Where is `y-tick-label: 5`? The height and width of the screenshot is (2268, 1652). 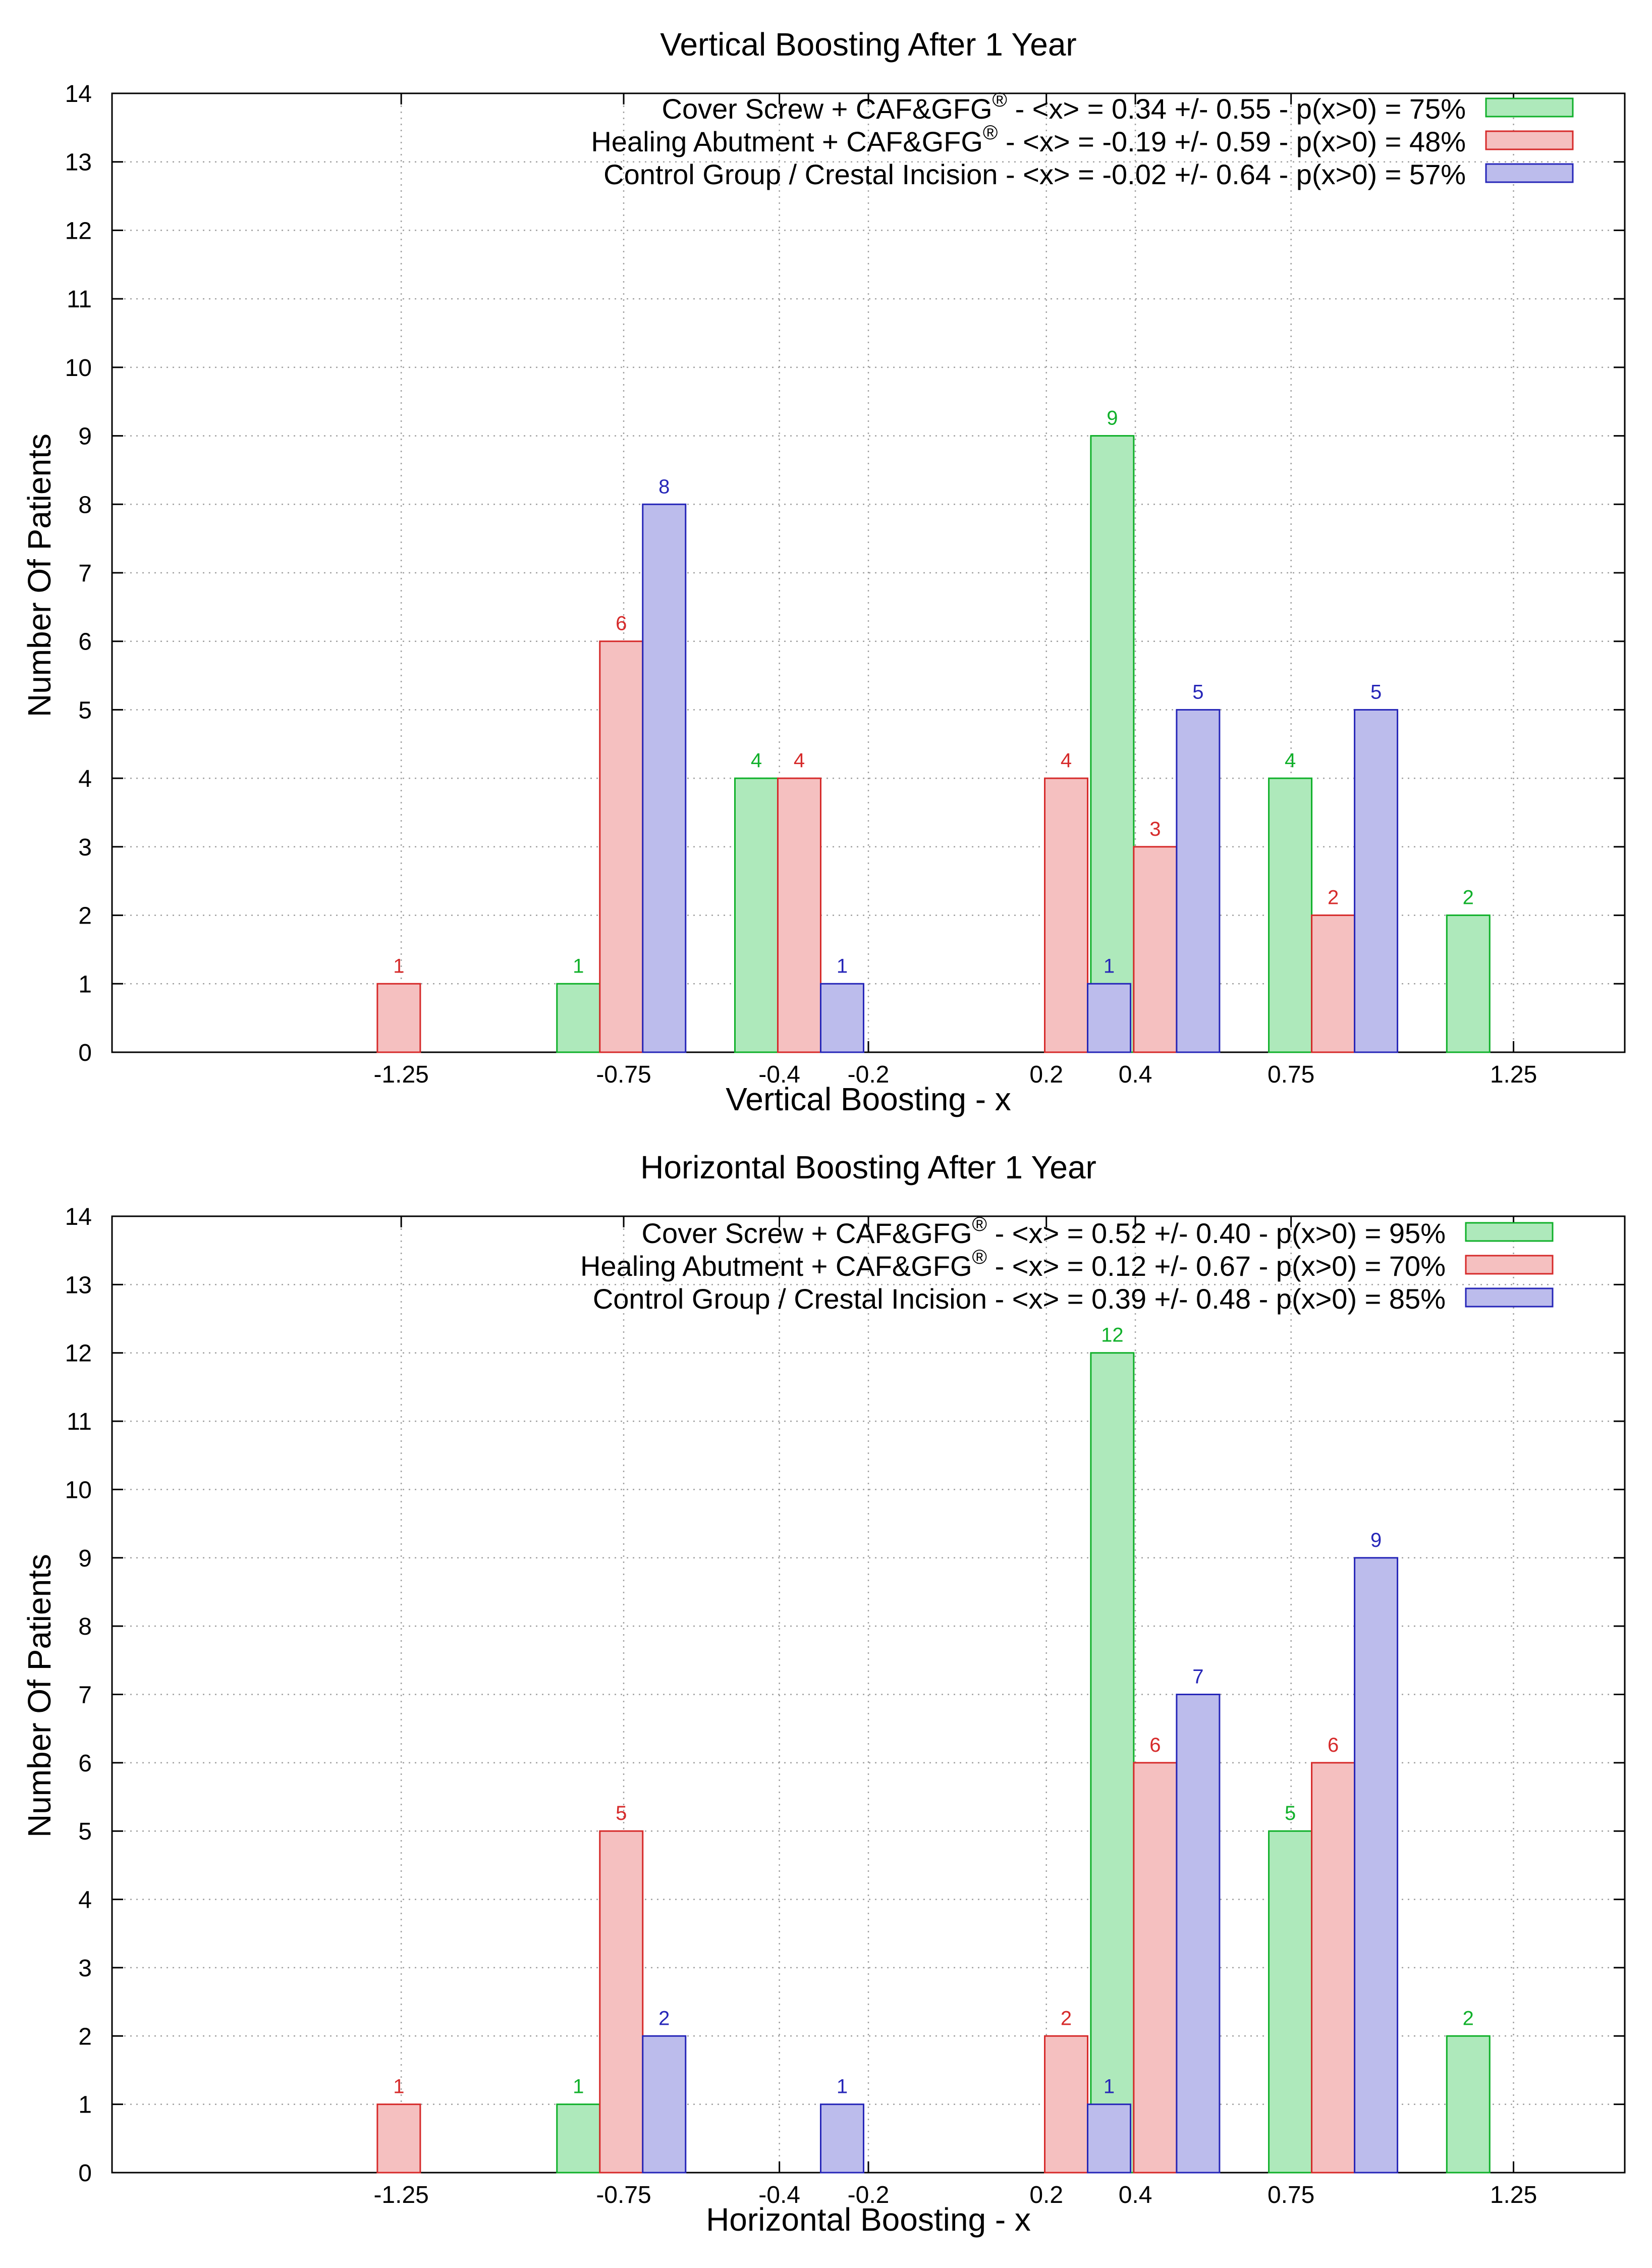
y-tick-label: 5 is located at coordinates (85, 1831).